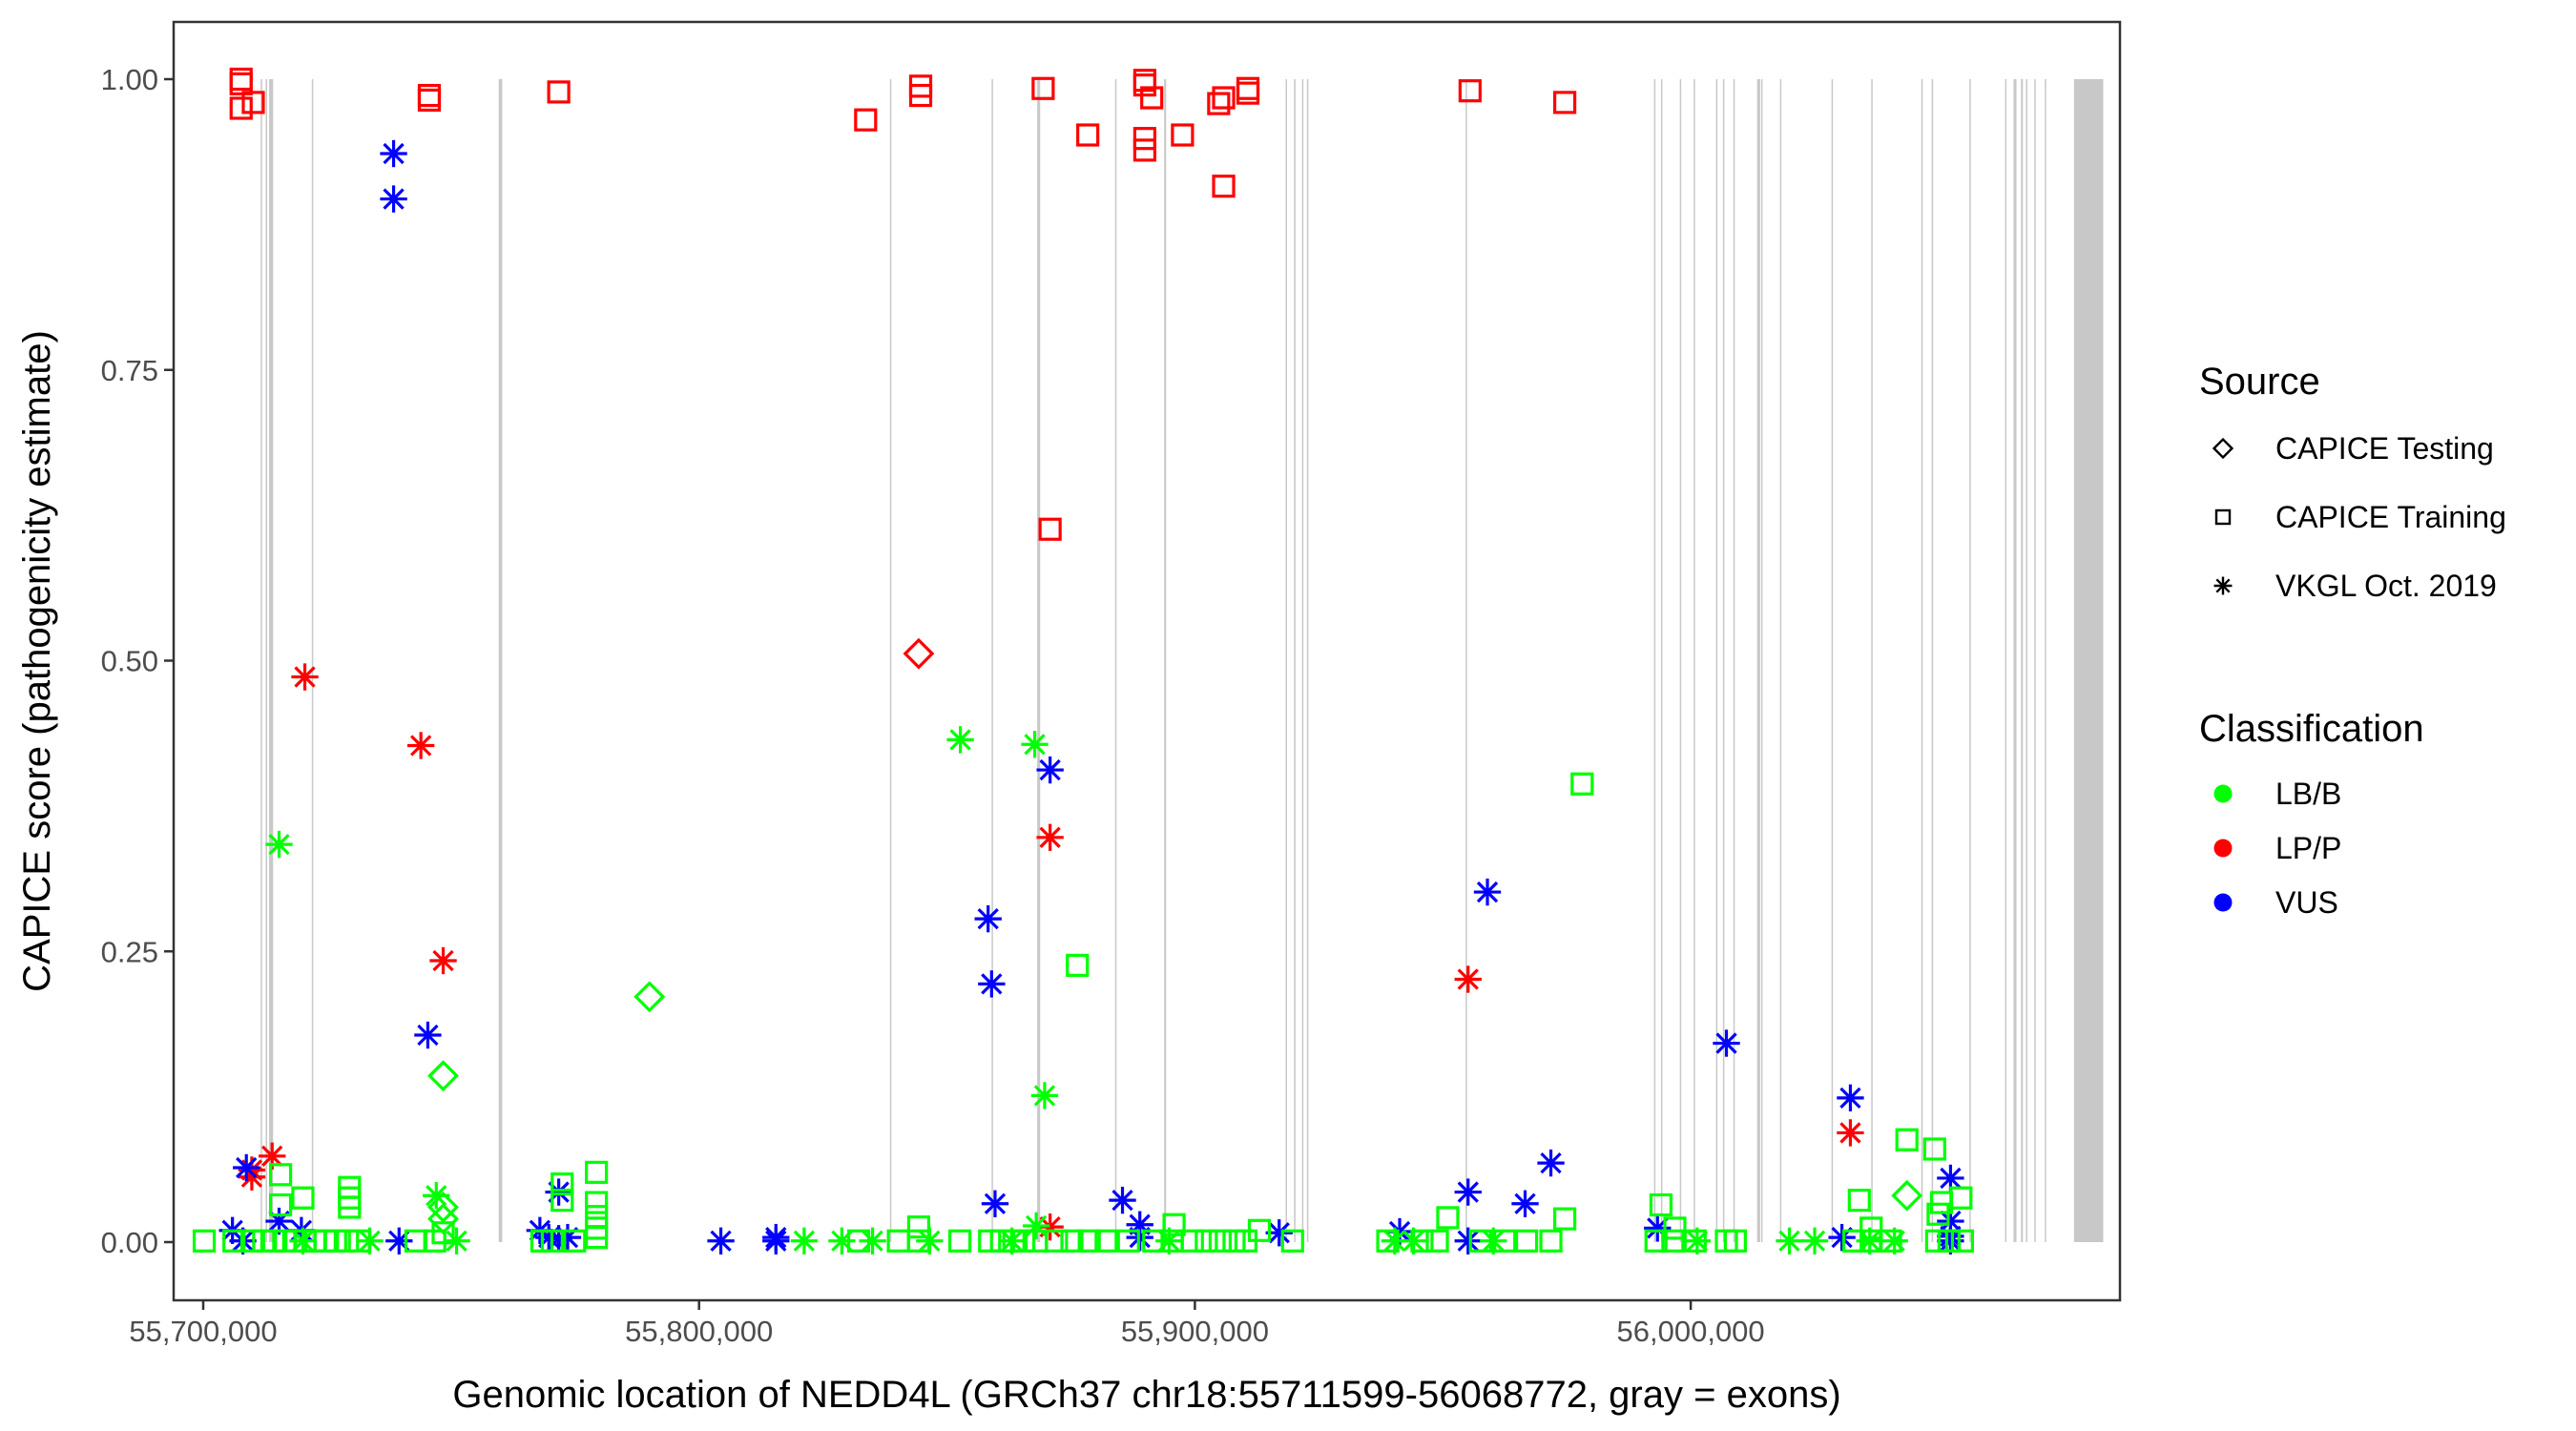 This screenshot has height=1431, width=2576. I want to click on legend-classification-entries: LB/B LP/P VUS, so click(2277, 848).